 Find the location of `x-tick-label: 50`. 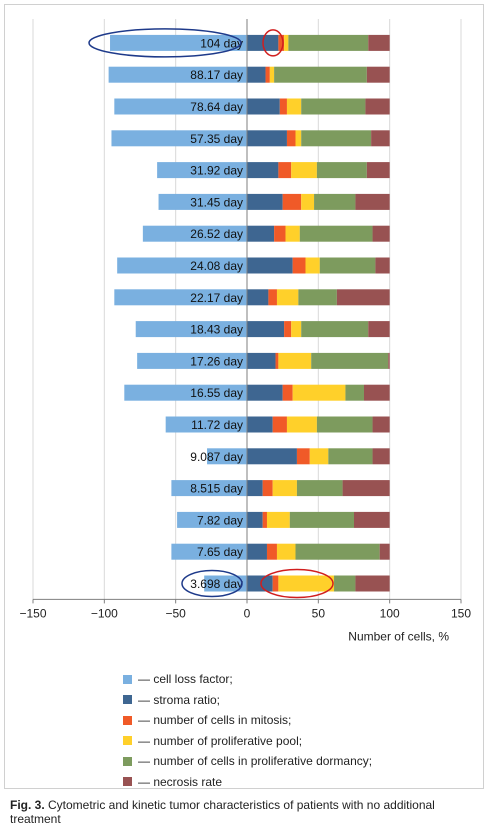

x-tick-label: 50 is located at coordinates (319, 613).